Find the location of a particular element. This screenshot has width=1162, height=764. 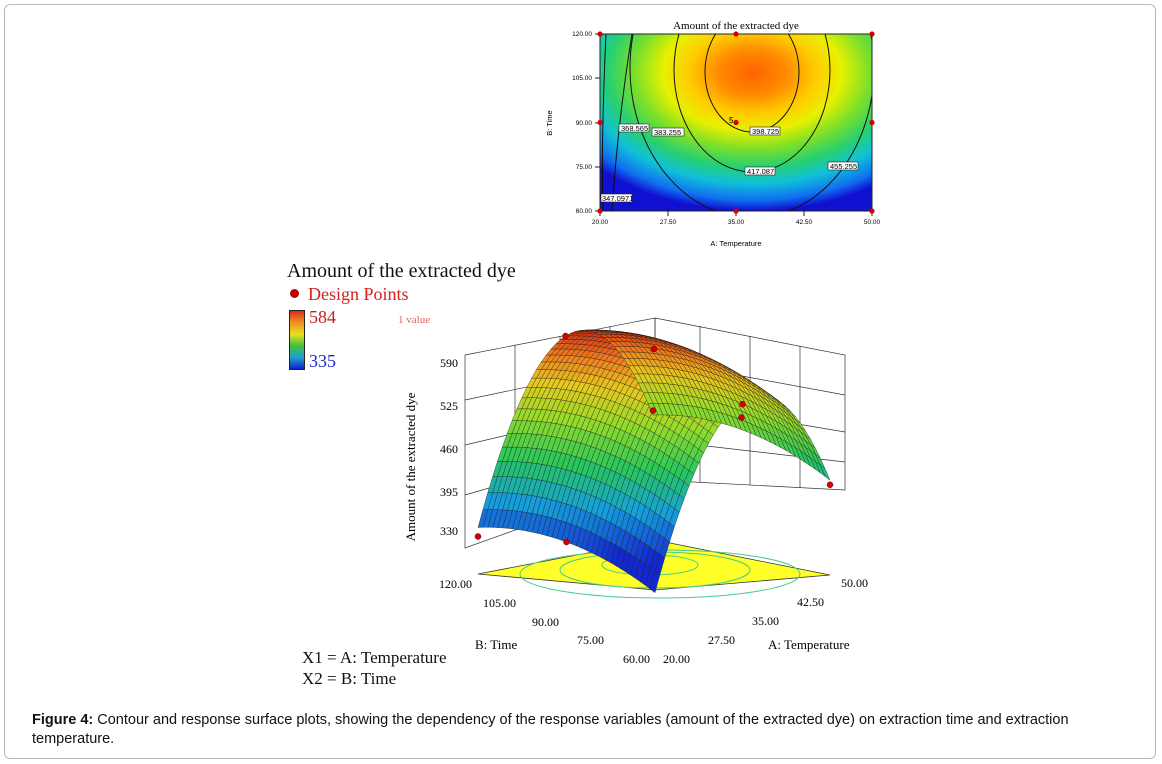

temp-tick-label: 27.50 is located at coordinates (721, 640).